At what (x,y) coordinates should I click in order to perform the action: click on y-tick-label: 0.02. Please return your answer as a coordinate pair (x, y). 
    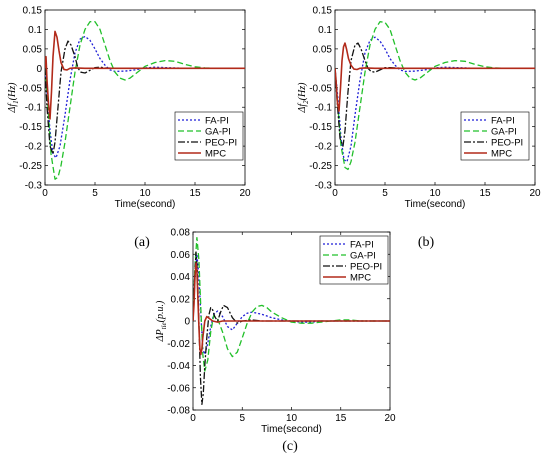
    Looking at the image, I should click on (181, 299).